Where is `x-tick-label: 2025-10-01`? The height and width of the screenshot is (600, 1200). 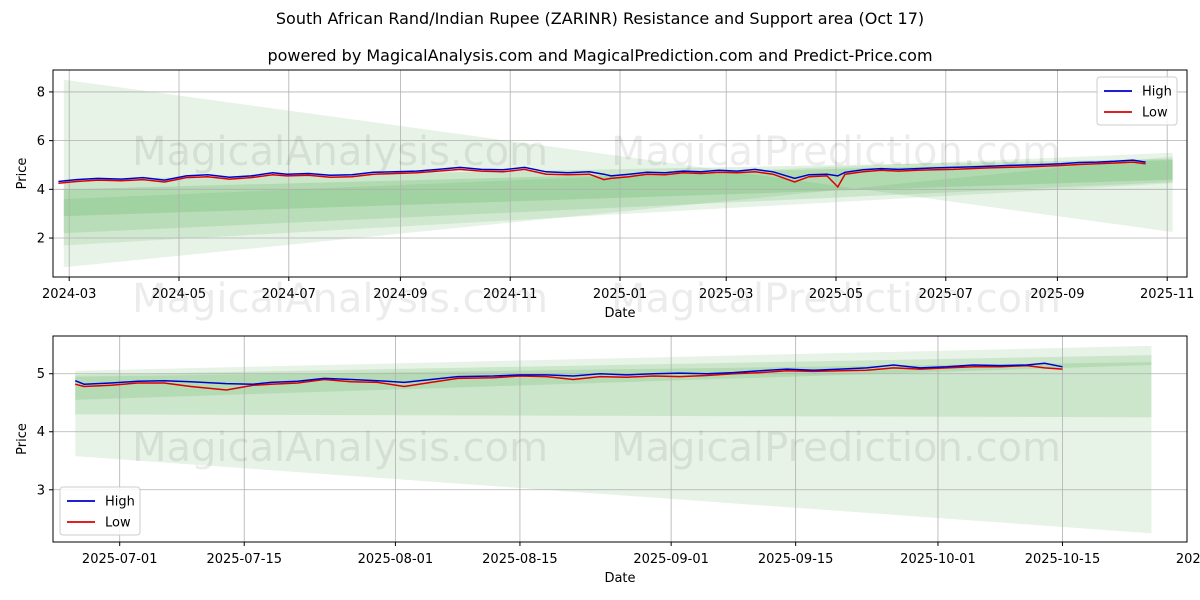
x-tick-label: 2025-10-01 is located at coordinates (938, 559).